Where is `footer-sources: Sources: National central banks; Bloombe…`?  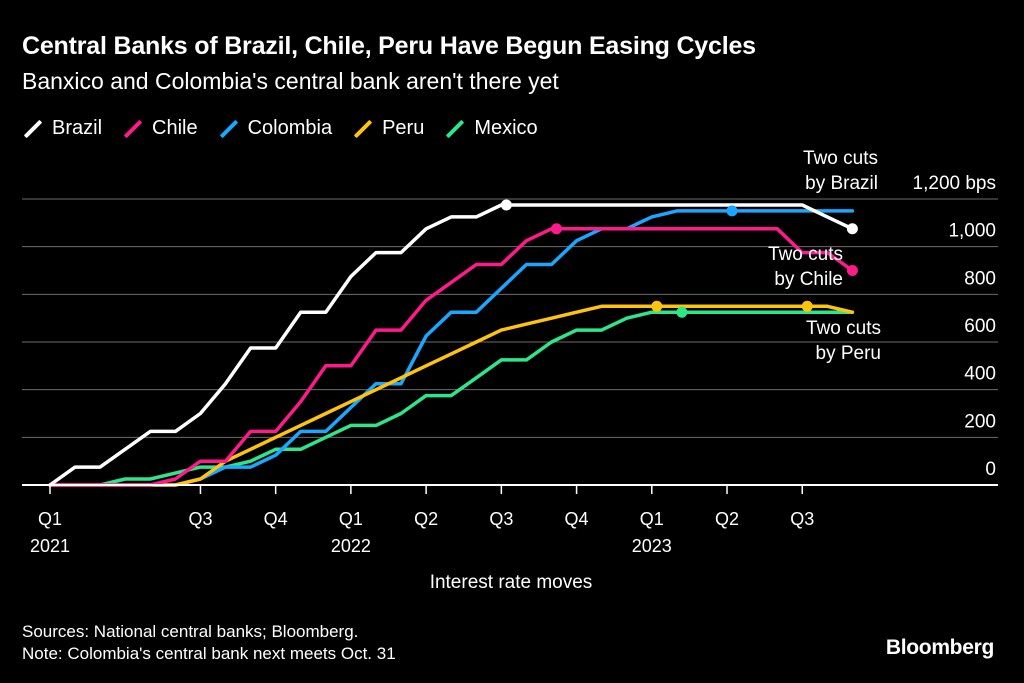
footer-sources: Sources: National central banks; Bloombe… is located at coordinates (190, 631).